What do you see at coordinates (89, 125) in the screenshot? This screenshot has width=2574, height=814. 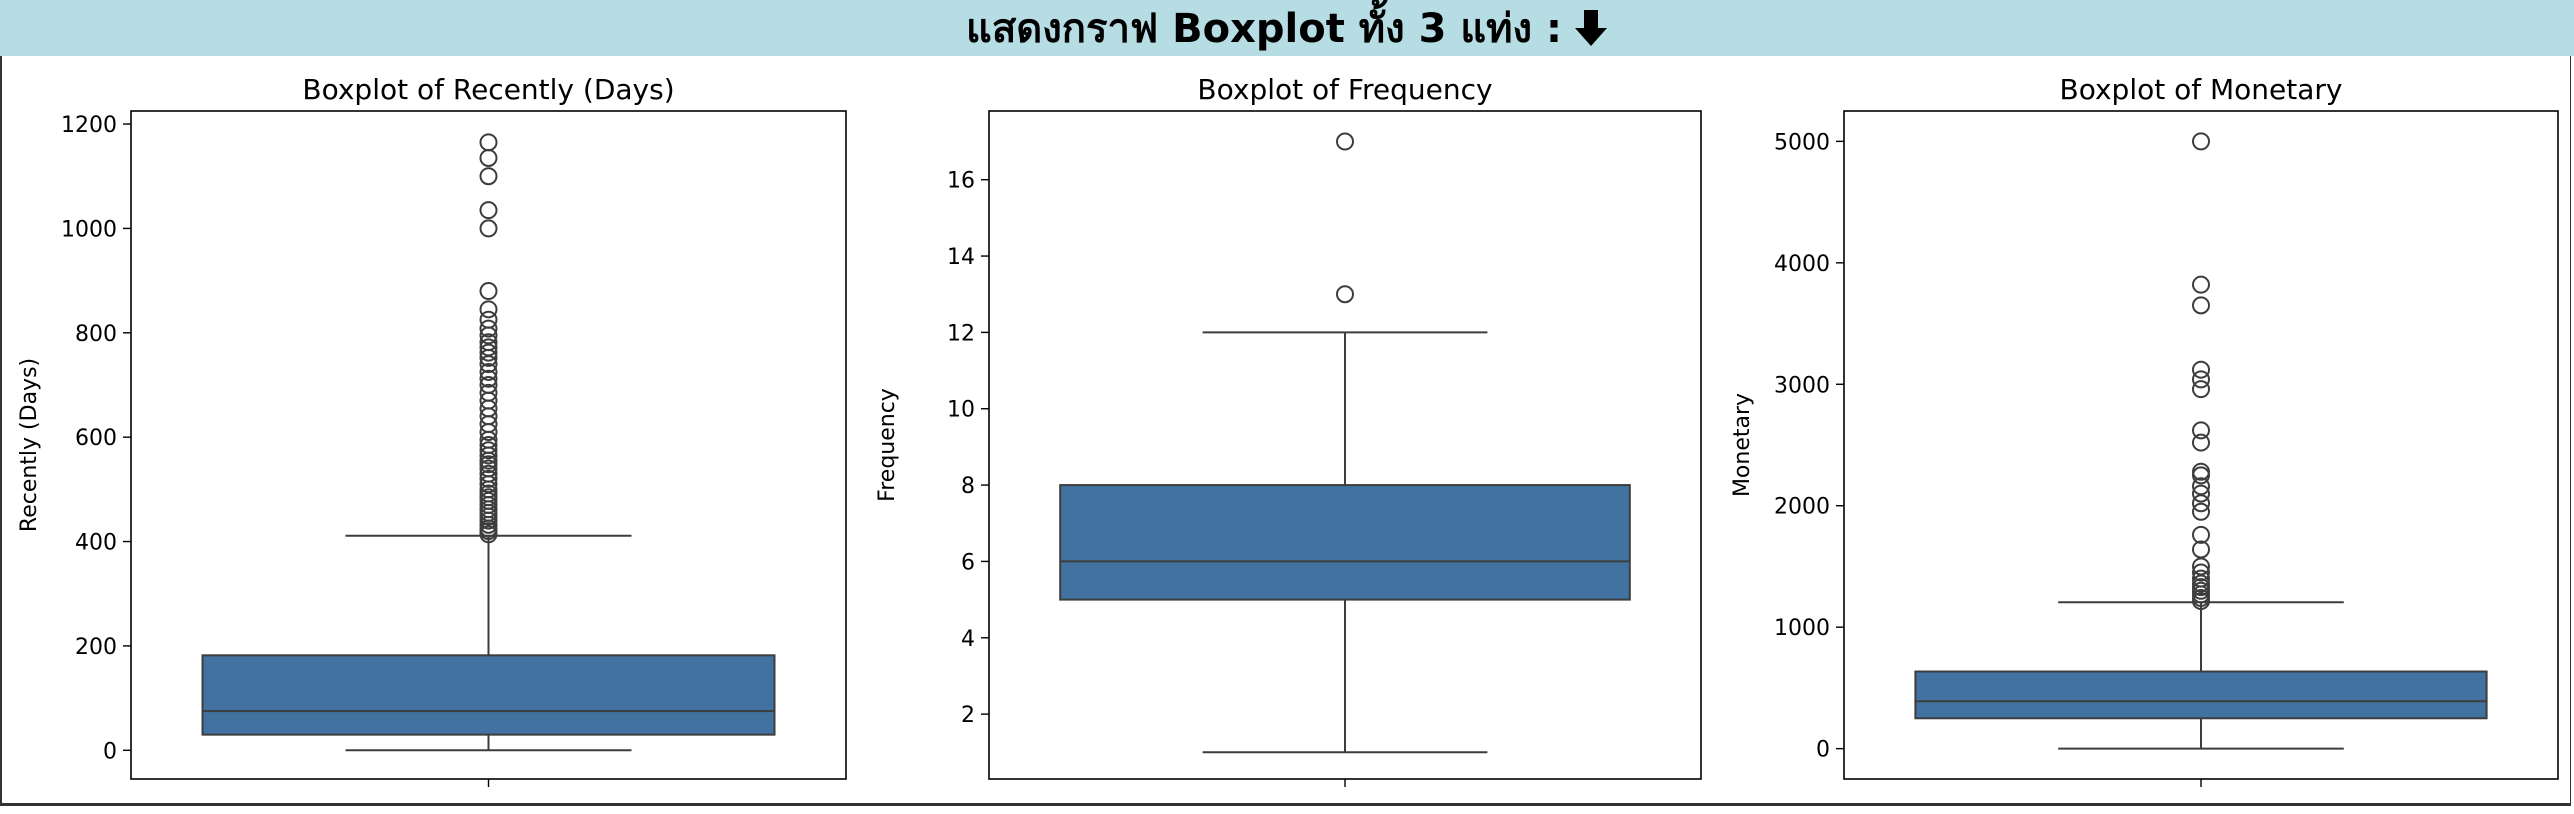 I see `y-tick-label: 1200` at bounding box center [89, 125].